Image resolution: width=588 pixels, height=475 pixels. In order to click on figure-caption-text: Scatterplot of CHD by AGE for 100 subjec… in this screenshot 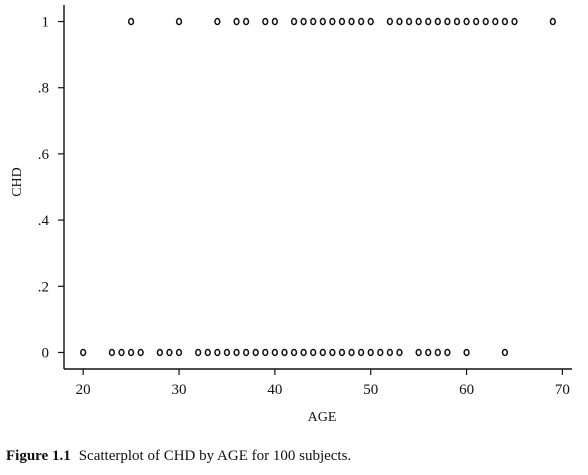, I will do `click(215, 456)`.